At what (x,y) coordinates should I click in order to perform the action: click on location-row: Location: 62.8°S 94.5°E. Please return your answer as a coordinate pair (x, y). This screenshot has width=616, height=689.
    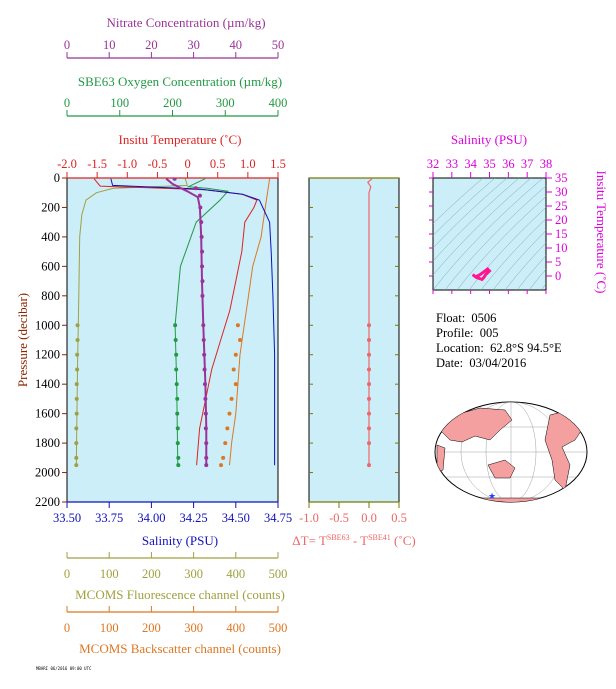
    Looking at the image, I should click on (499, 348).